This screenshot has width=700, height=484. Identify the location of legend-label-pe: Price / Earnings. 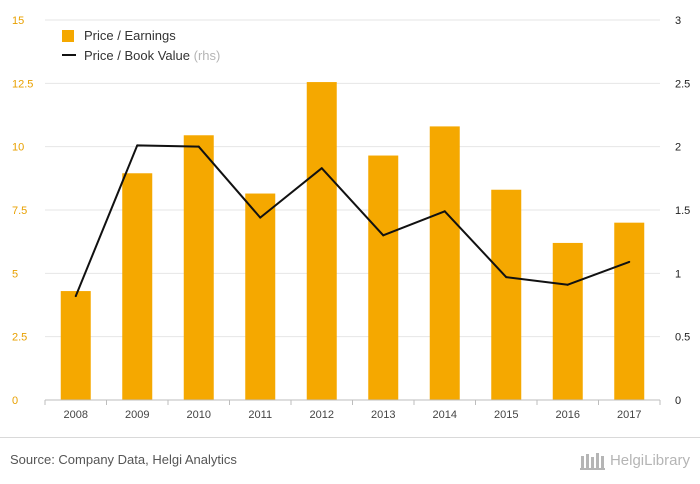
(130, 35).